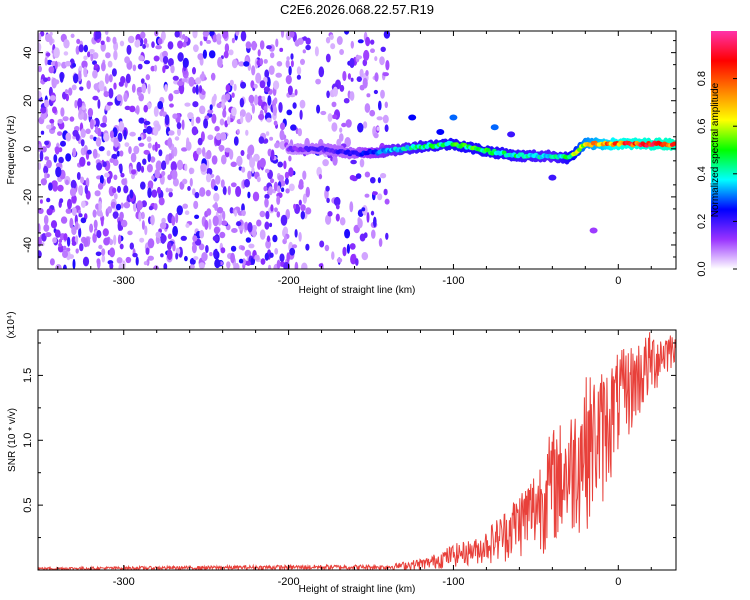 The height and width of the screenshot is (600, 750). Describe the element at coordinates (702, 126) in the screenshot. I see `colorbar-tick-label: 0.6` at that location.